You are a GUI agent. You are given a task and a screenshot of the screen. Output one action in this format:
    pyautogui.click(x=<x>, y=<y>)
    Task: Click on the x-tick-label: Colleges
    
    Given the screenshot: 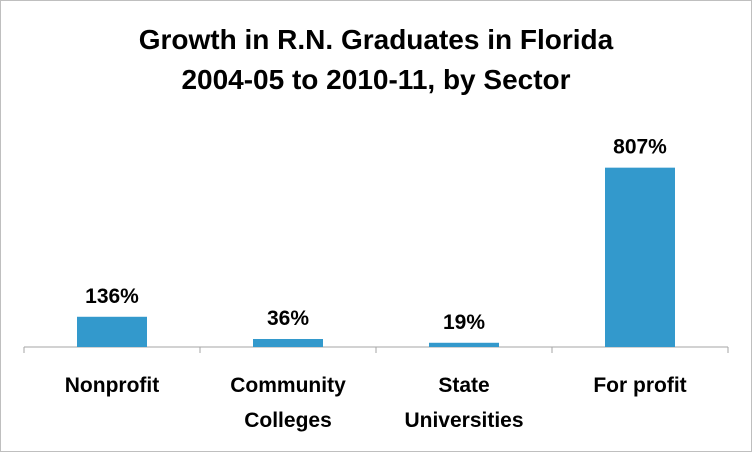 What is the action you would take?
    pyautogui.click(x=288, y=420)
    